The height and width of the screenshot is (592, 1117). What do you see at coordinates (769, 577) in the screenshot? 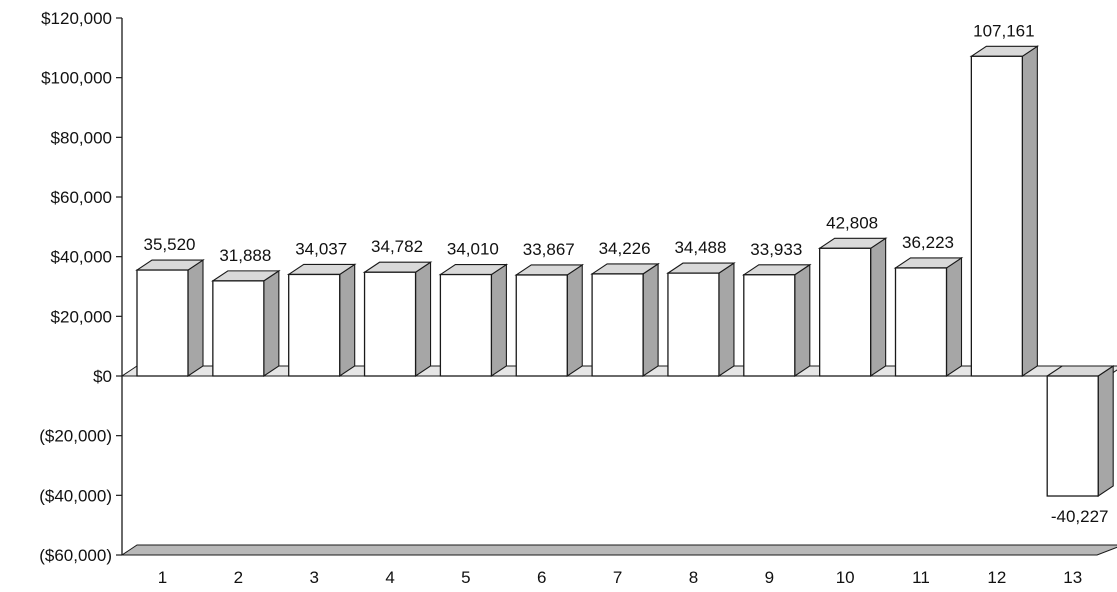
I see `x-tick-label: 9` at bounding box center [769, 577].